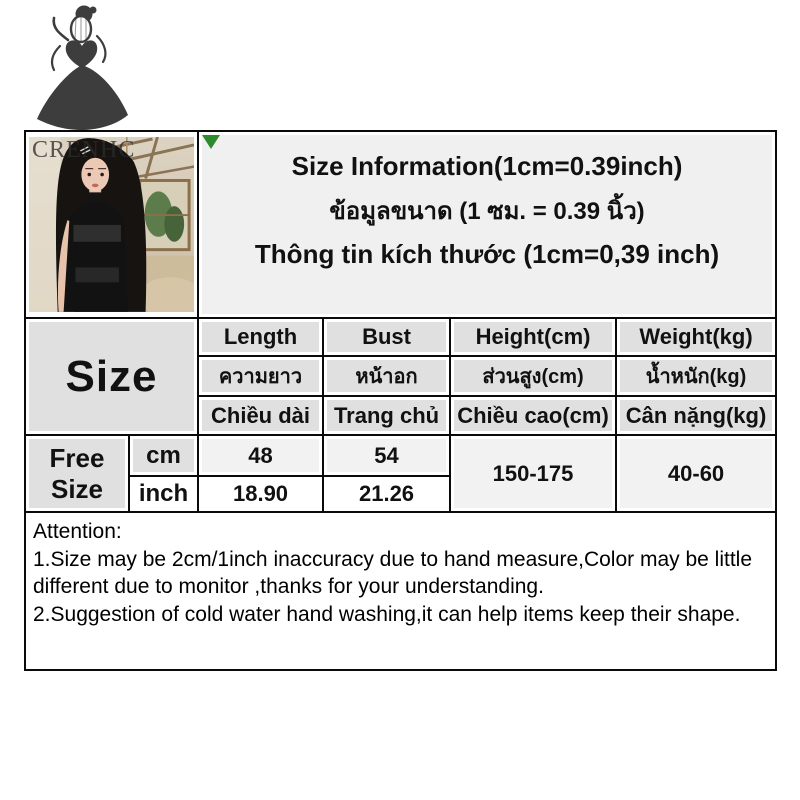  Describe the element at coordinates (696, 376) in the screenshot. I see `header-weight-th: น้ำหนัก(kg)` at that location.